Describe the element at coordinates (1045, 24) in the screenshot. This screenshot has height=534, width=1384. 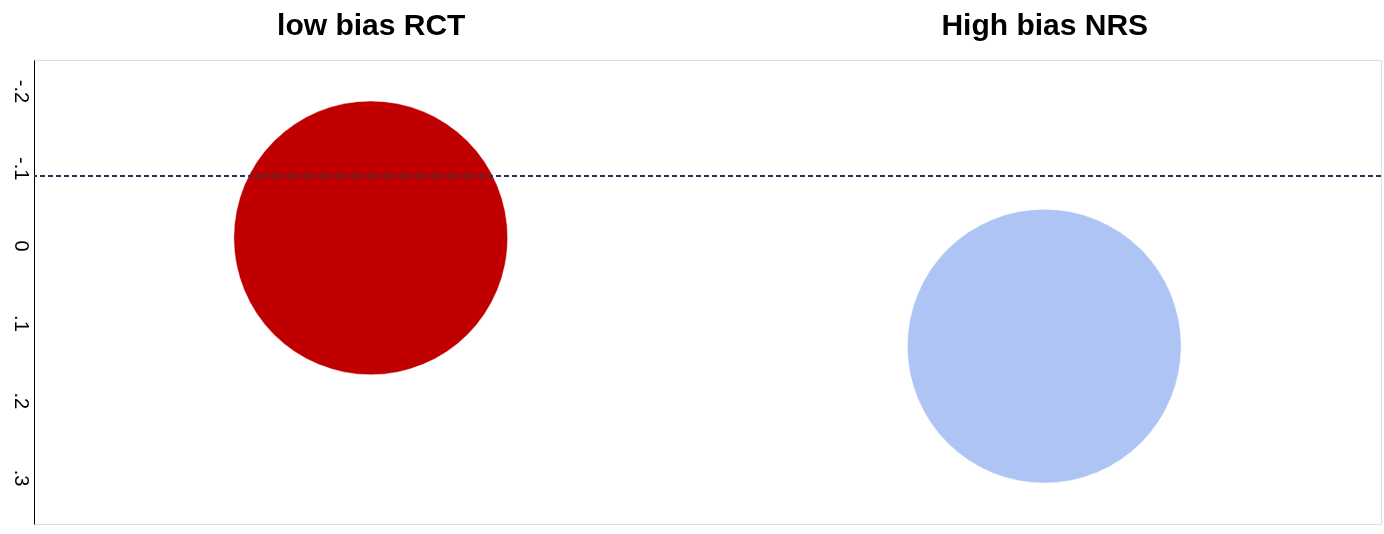
I see `x-tick-label: High bias NRS` at that location.